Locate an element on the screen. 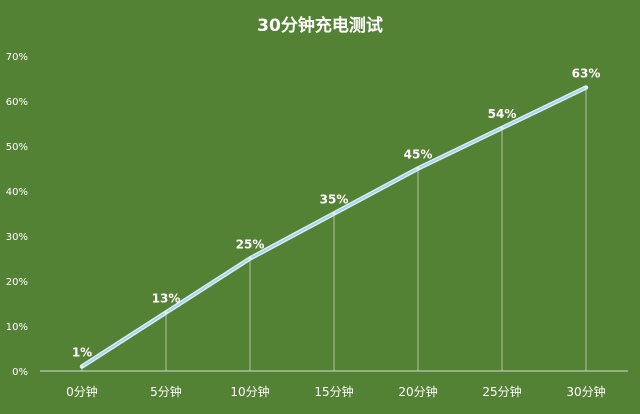 This screenshot has height=414, width=640. data-label: 63% is located at coordinates (586, 74).